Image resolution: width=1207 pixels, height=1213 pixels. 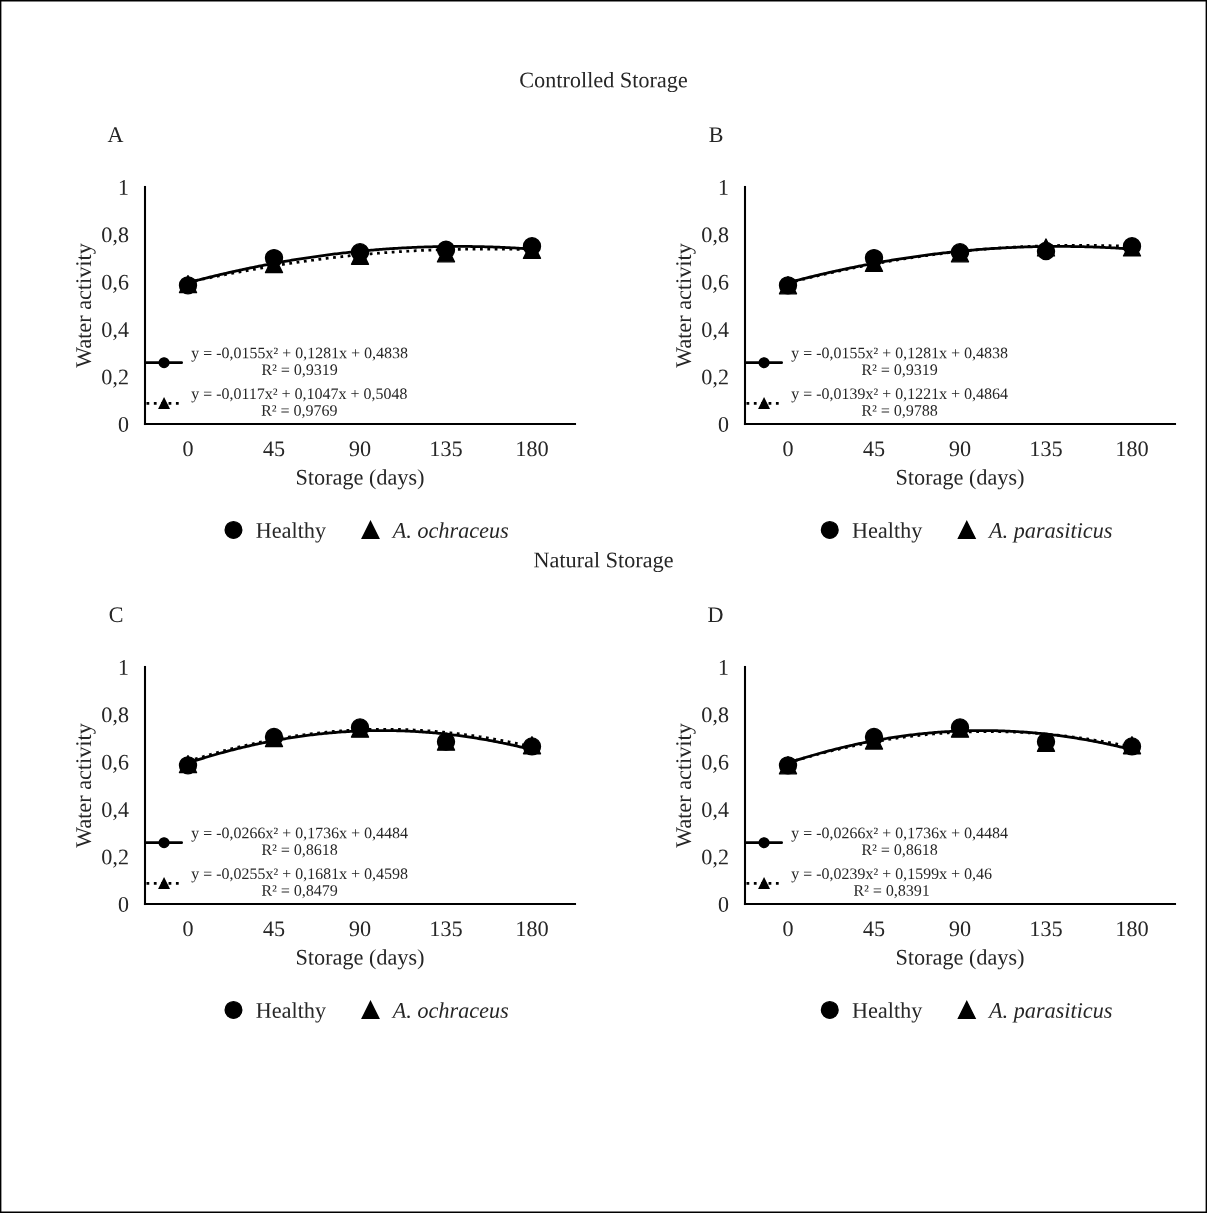 What do you see at coordinates (299, 403) in the screenshot?
I see `legend-label: y = -0,0117x² + 0,1047x + 0,5048 R² = 0,9769` at bounding box center [299, 403].